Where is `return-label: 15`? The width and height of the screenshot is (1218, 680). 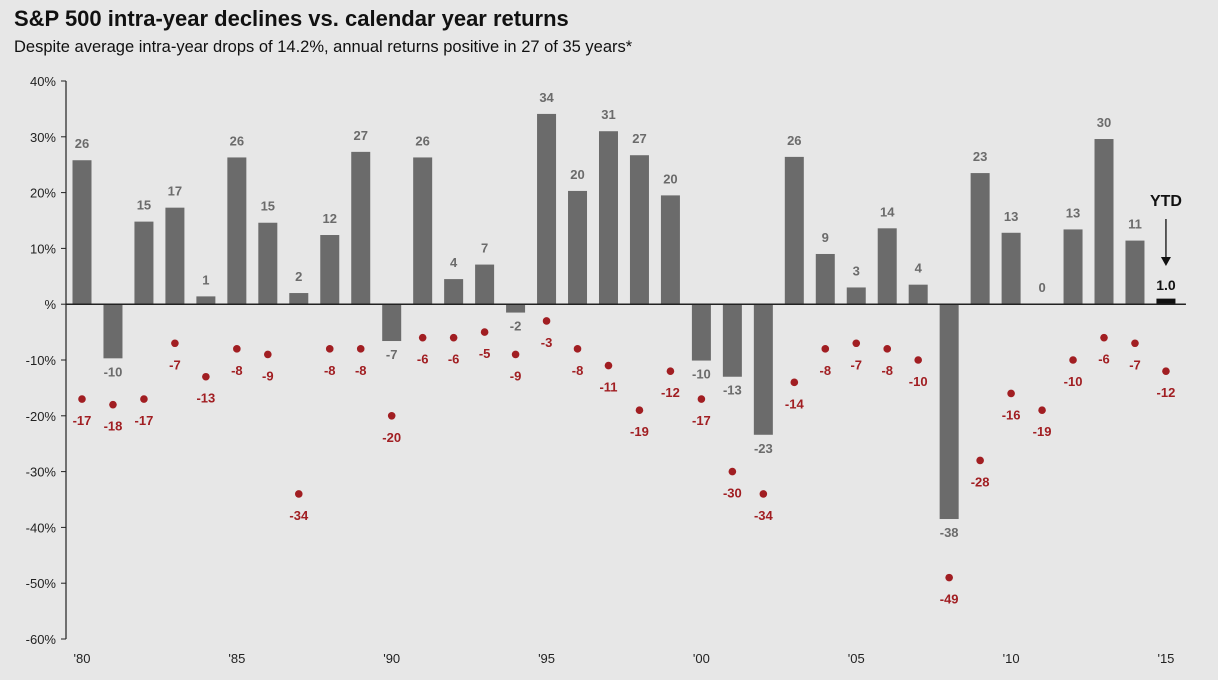 return-label: 15 is located at coordinates (268, 206).